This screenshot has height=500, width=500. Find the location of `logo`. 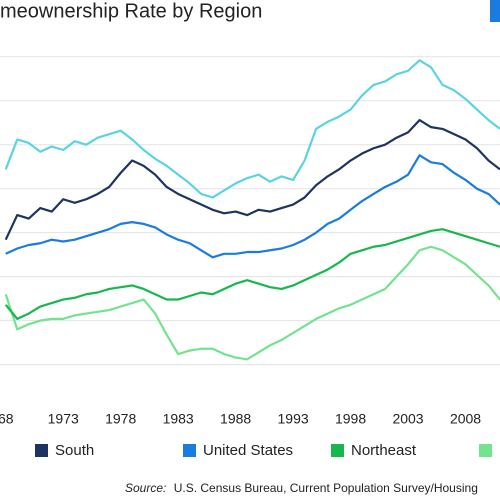

logo is located at coordinates (495, 11).